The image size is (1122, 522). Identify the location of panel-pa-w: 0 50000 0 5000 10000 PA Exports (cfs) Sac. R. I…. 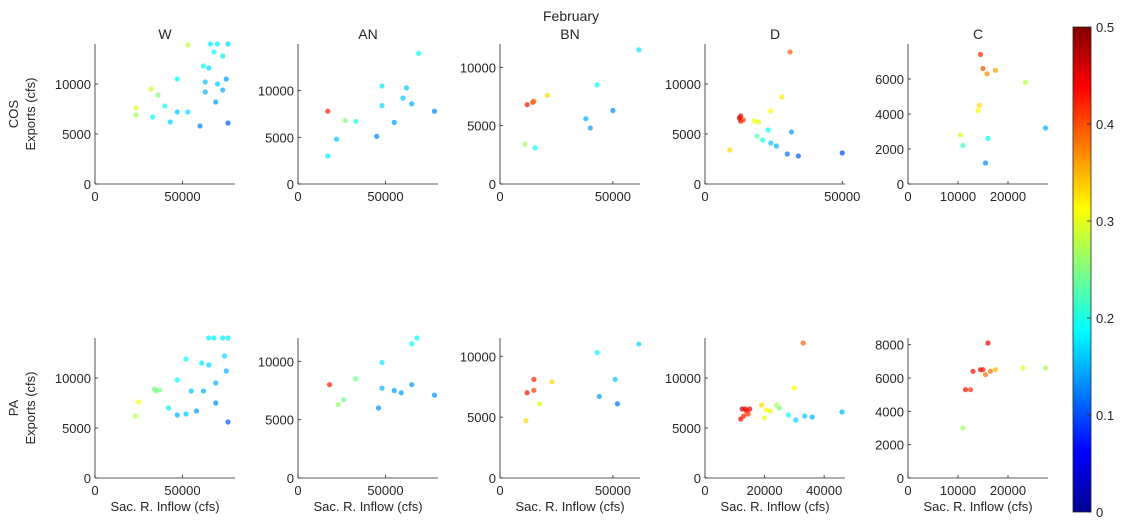
(120, 424).